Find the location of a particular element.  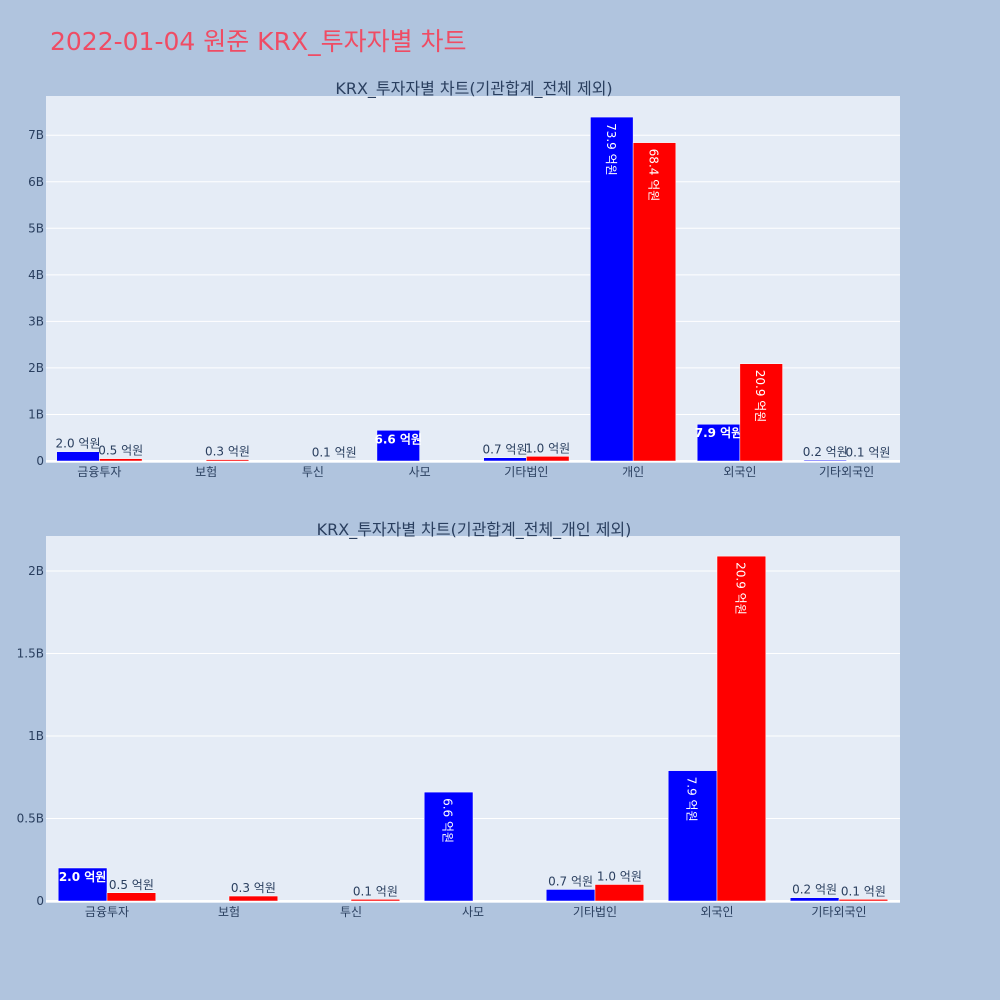

x-tick-label: 개인 is located at coordinates (633, 472).